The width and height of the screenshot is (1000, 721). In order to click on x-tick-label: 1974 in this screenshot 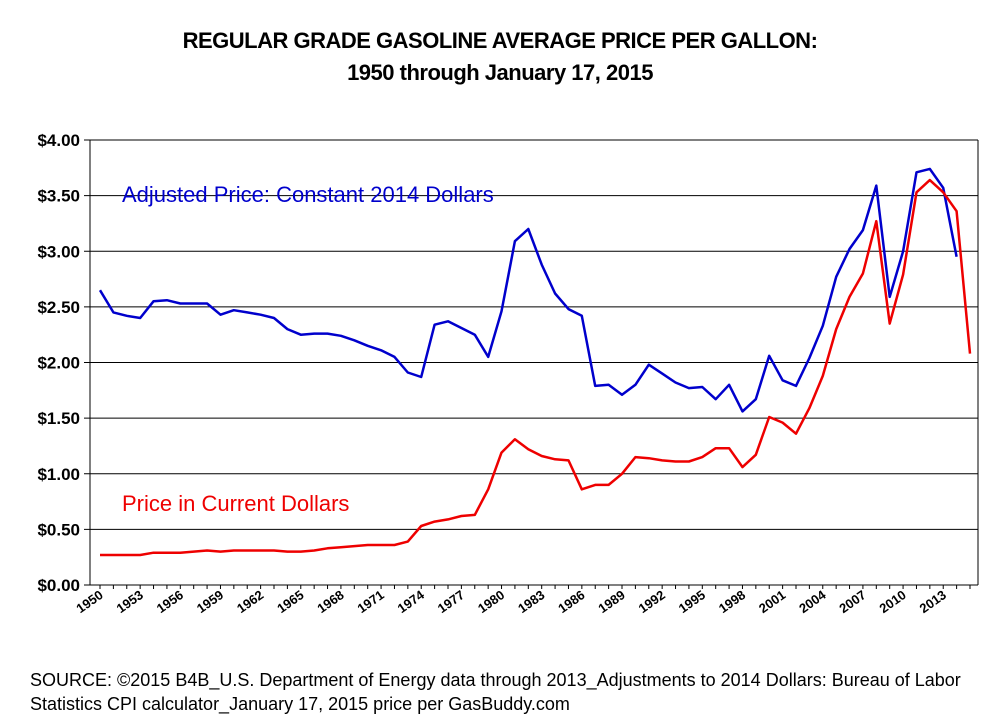, I will do `click(411, 601)`.